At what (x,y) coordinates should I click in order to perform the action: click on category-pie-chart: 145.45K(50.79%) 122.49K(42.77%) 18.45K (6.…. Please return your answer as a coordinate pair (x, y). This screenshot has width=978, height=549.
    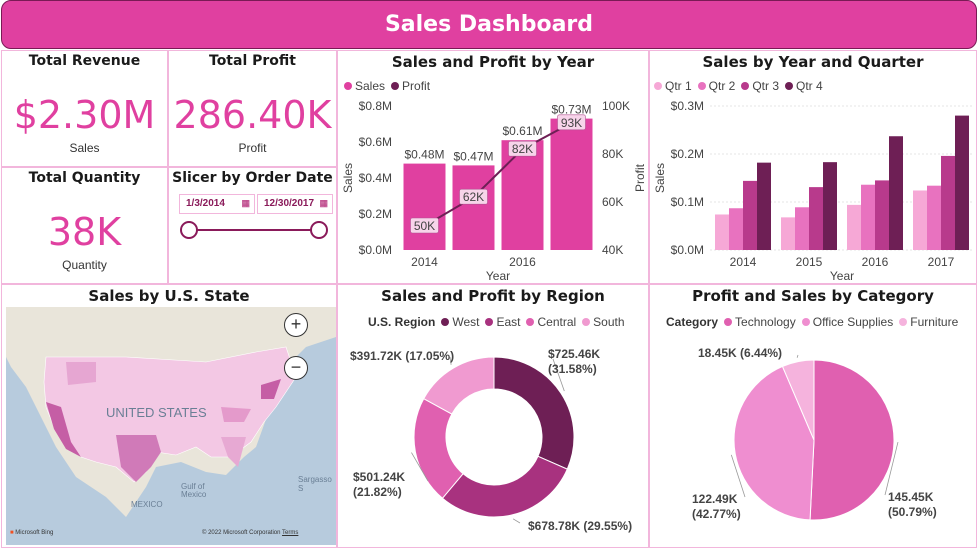
    Looking at the image, I should click on (814, 433).